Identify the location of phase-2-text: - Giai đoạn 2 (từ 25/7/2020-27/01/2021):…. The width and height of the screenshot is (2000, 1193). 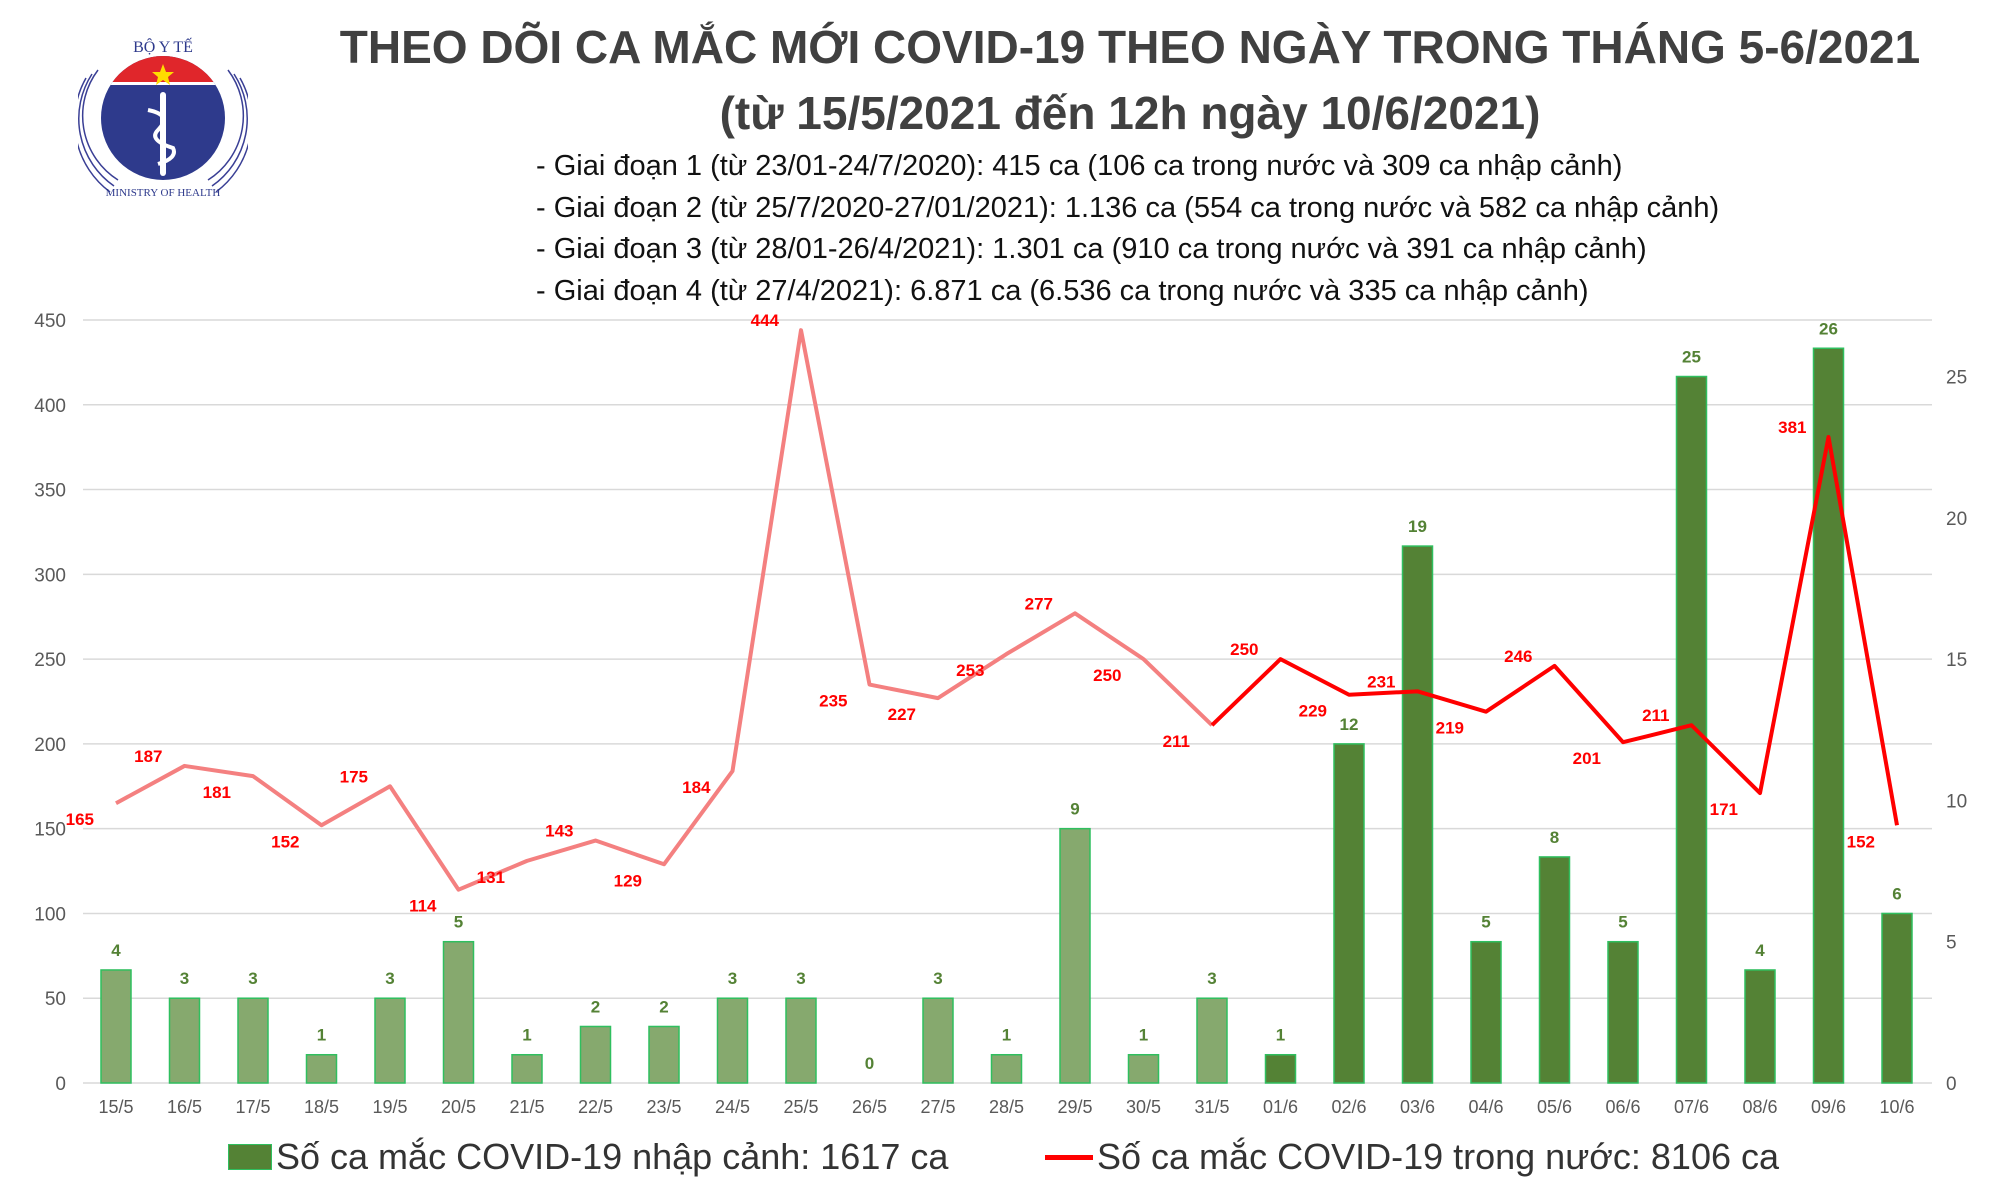
(1128, 207).